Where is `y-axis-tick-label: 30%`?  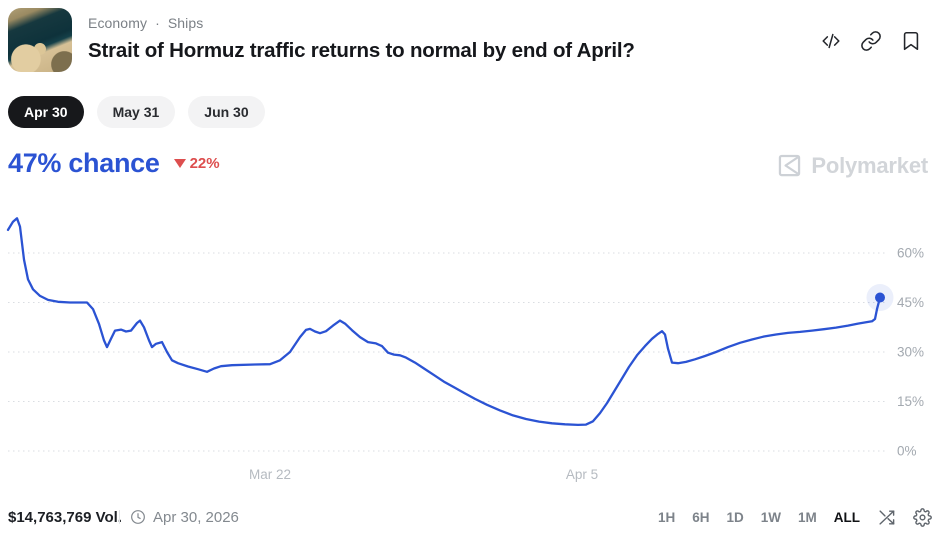
y-axis-tick-label: 30% is located at coordinates (910, 352).